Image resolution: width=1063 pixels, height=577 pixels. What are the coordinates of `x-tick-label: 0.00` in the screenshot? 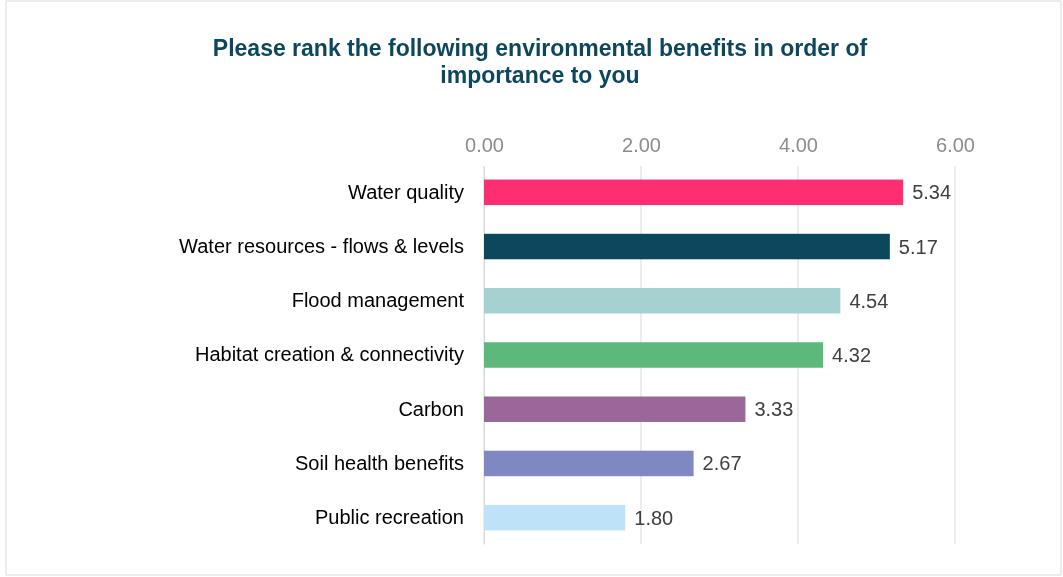 It's located at (484, 145).